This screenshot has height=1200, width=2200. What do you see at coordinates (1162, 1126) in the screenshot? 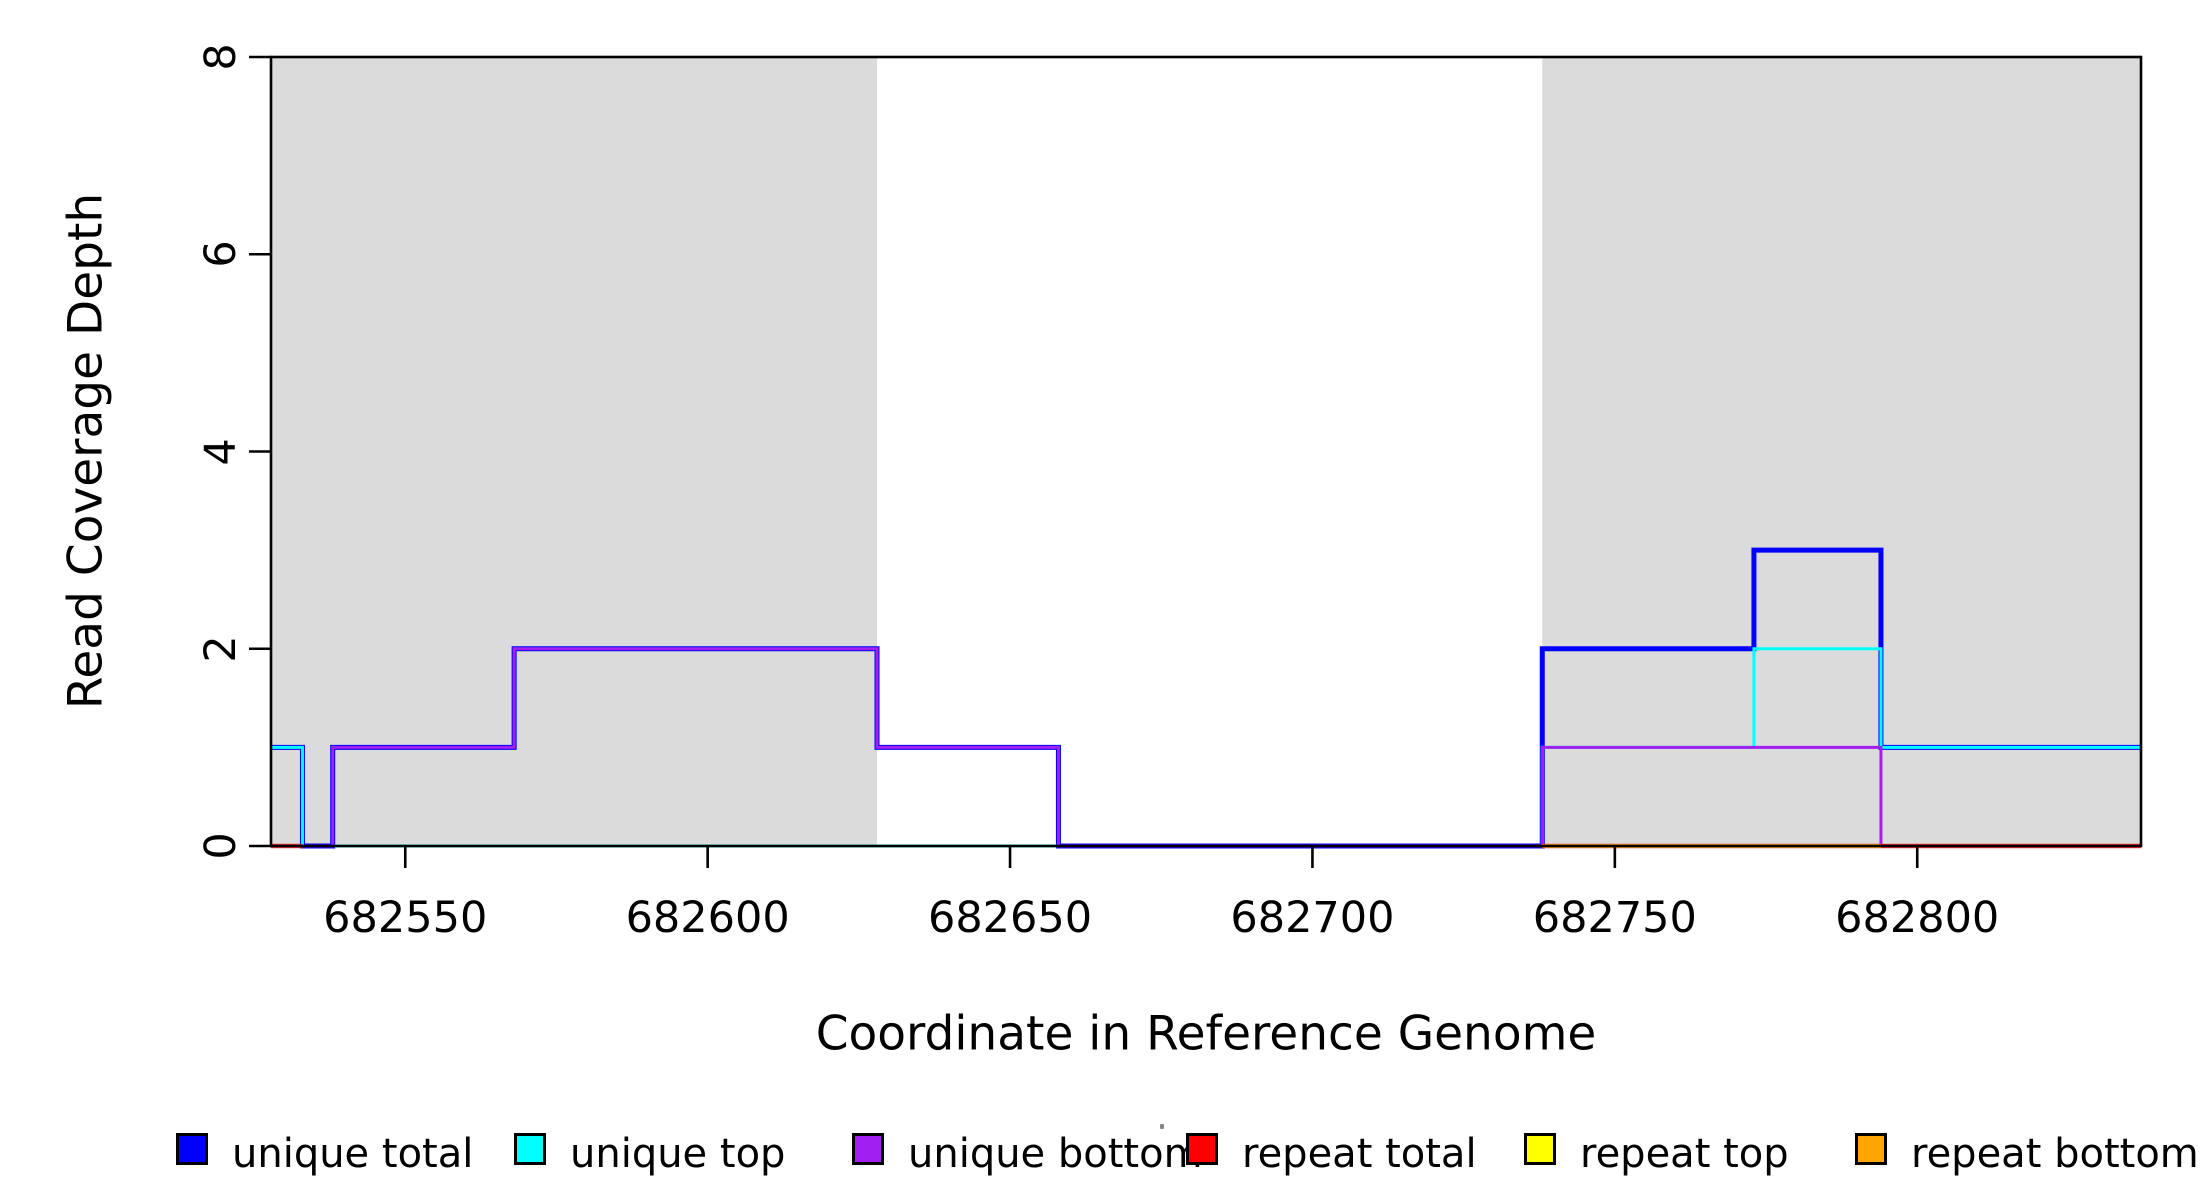
I see `artifact-dot` at bounding box center [1162, 1126].